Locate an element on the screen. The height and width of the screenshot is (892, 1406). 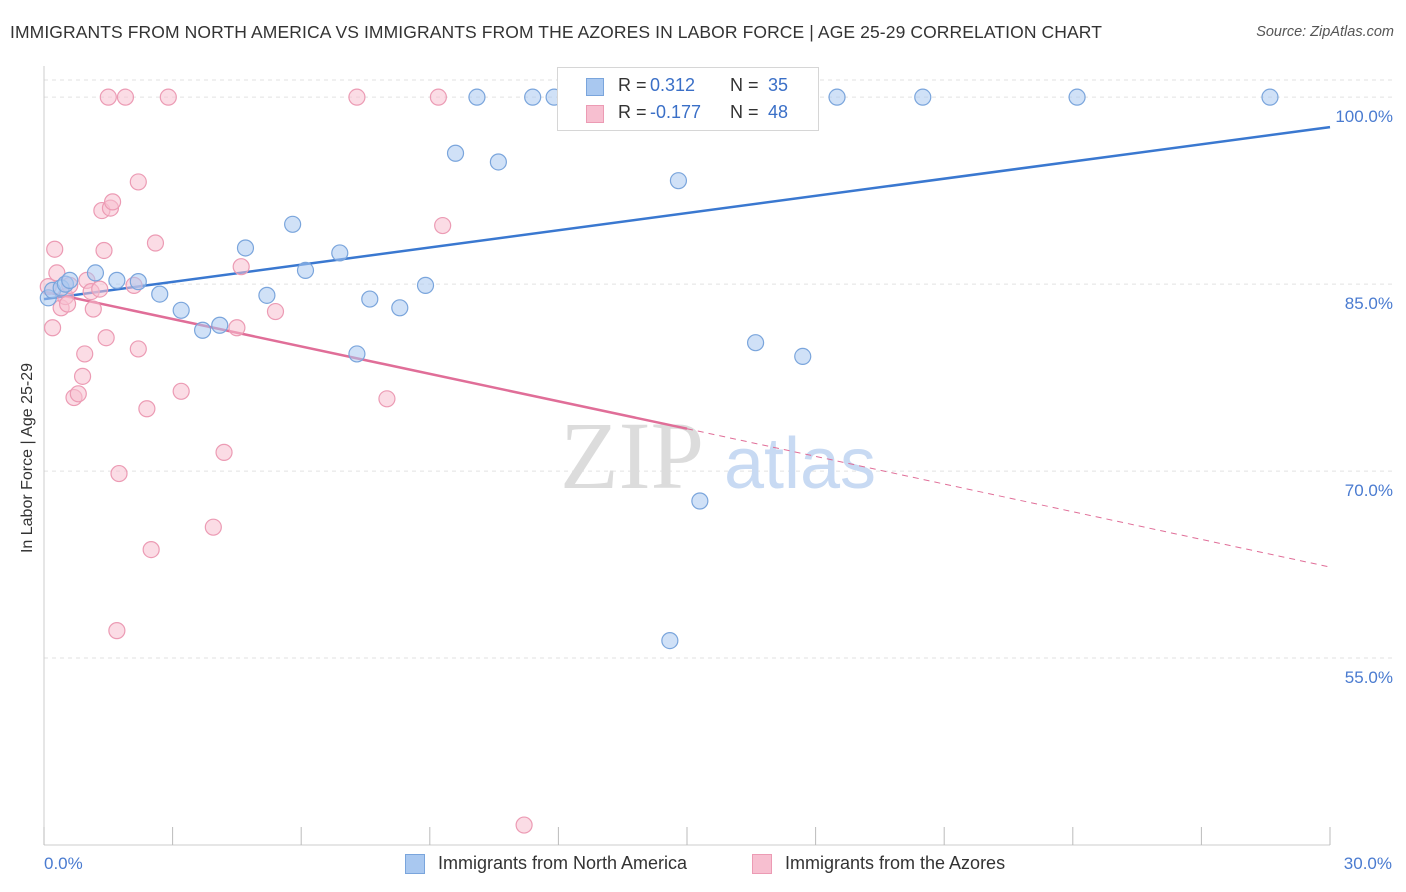
stats-legend: R = 0.312 N = 35 R = -0.177 N = 48 is located at coordinates (688, 99).